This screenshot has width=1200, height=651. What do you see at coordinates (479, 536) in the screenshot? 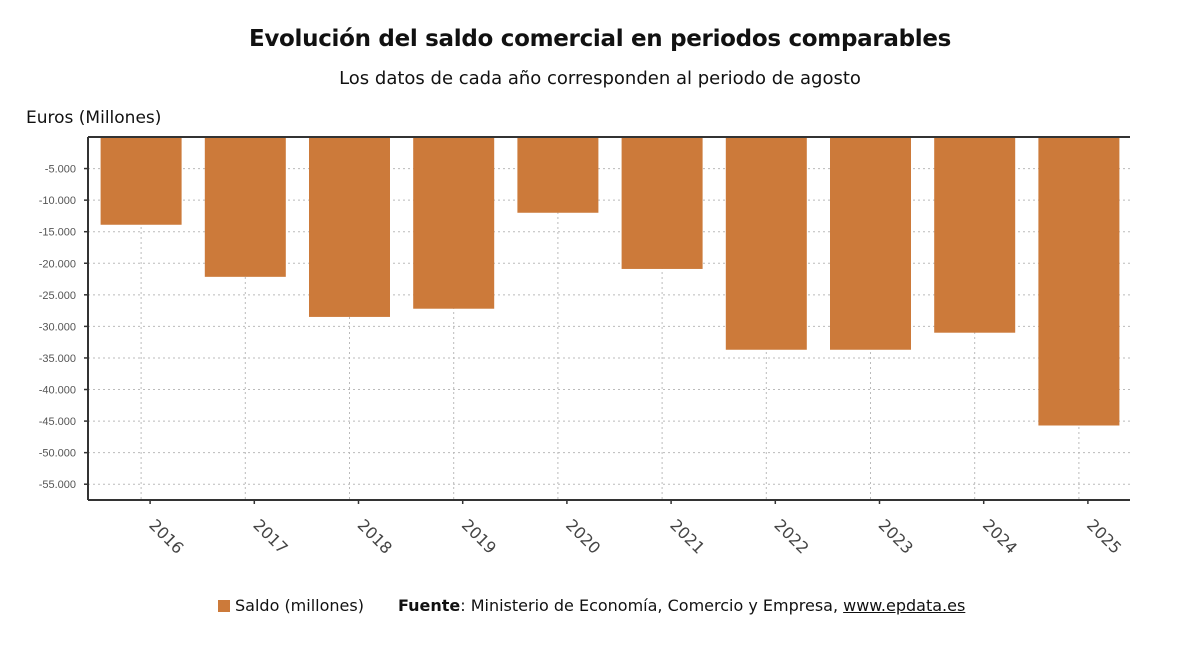
I see `x-tick-label: 2019` at bounding box center [479, 536].